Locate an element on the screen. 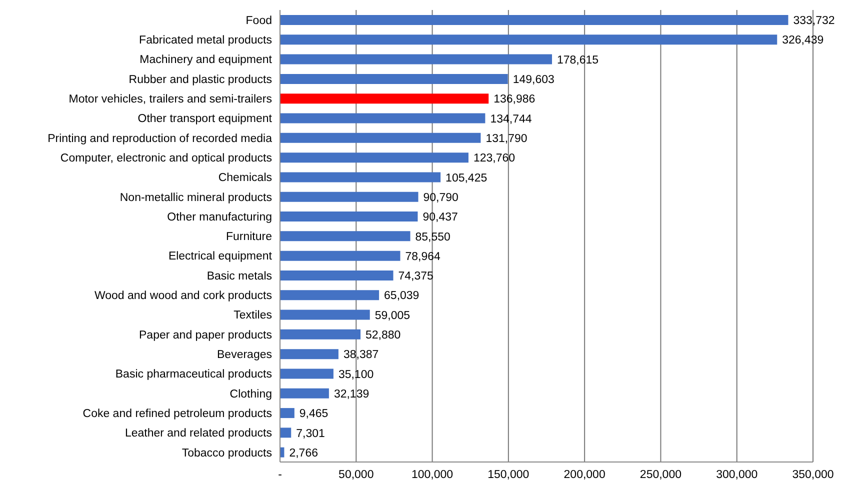  x-tick-label: 150,000 is located at coordinates (509, 475).